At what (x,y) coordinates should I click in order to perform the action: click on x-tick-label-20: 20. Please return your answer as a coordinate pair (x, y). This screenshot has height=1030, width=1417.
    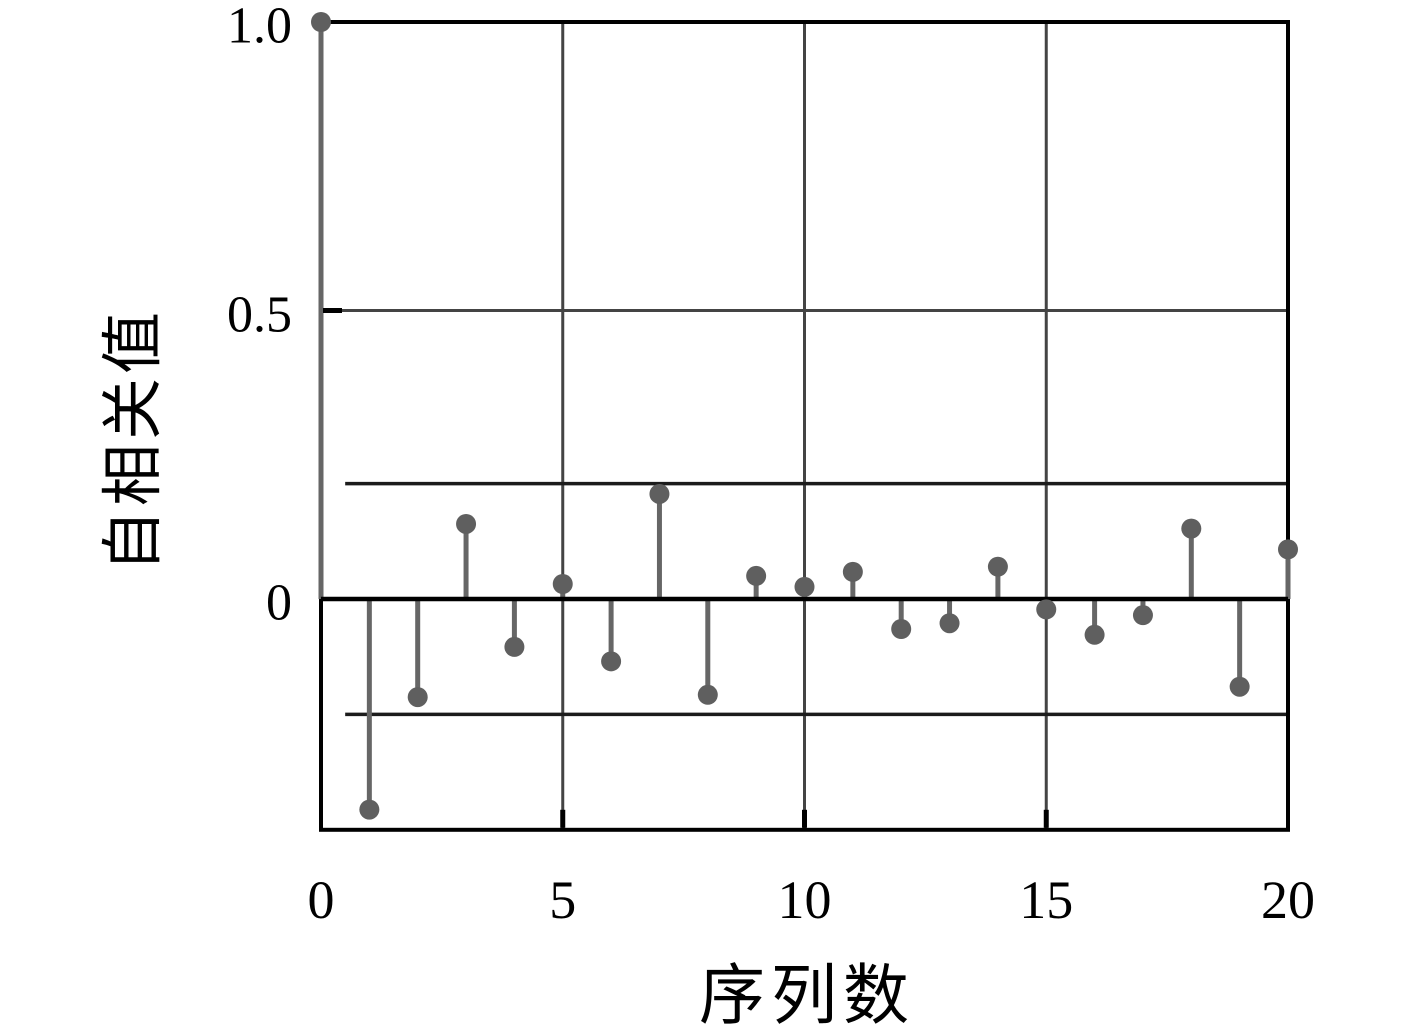
    Looking at the image, I should click on (1288, 900).